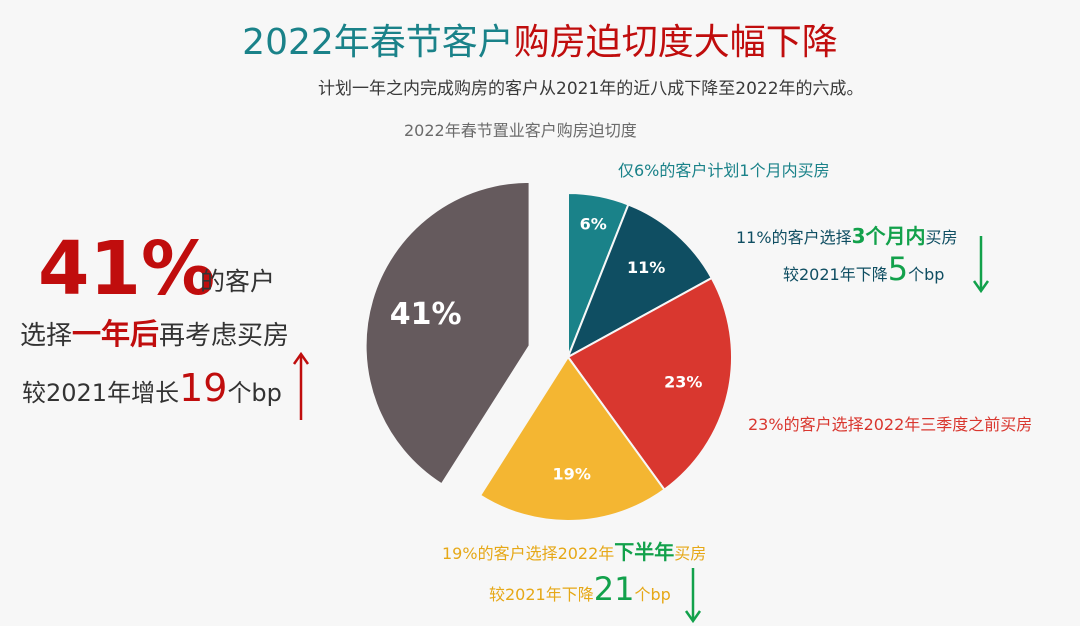 The height and width of the screenshot is (626, 1080). What do you see at coordinates (890, 424) in the screenshot?
I see `annotation-23: 23%的客户选择2022年三季度之前买房` at bounding box center [890, 424].